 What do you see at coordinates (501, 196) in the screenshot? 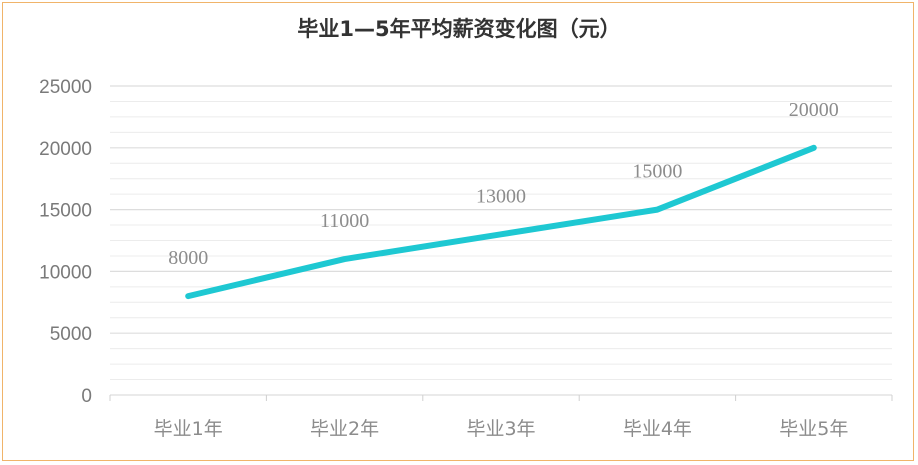
I see `data-label: 13000` at bounding box center [501, 196].